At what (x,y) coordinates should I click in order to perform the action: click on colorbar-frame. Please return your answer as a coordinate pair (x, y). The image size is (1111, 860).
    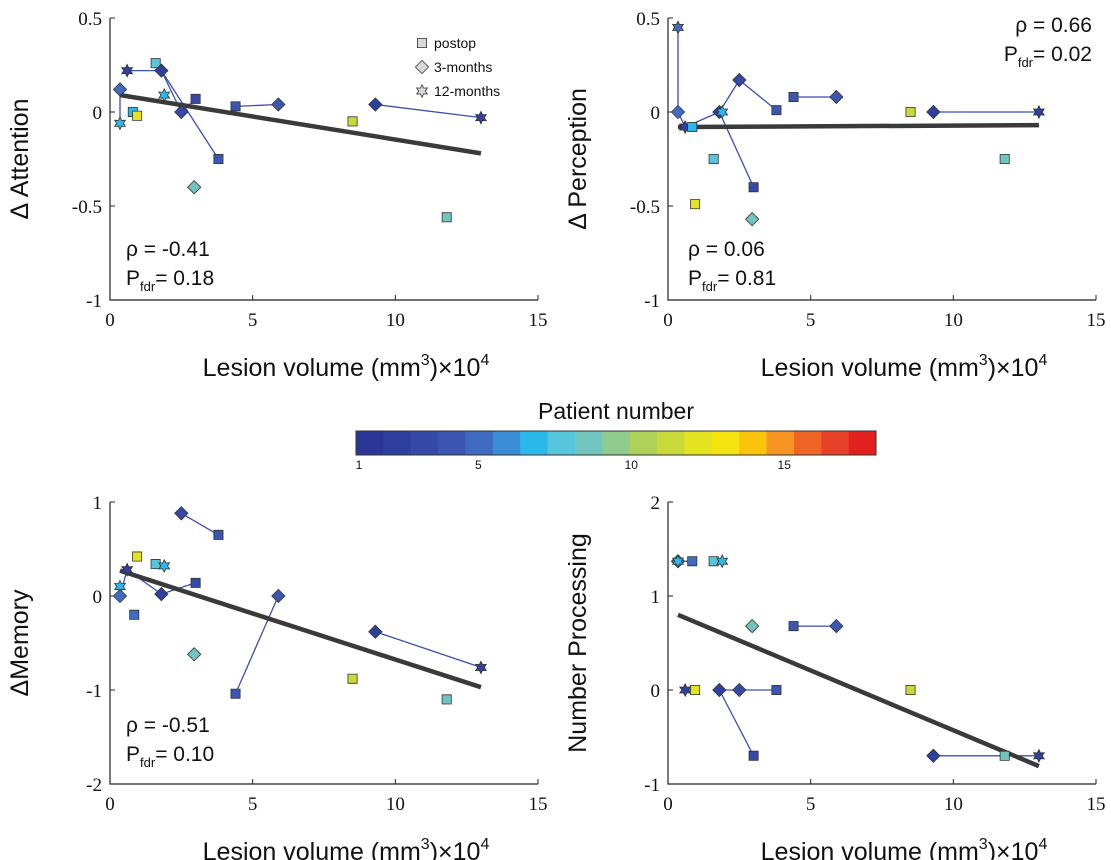
    Looking at the image, I should click on (616, 443).